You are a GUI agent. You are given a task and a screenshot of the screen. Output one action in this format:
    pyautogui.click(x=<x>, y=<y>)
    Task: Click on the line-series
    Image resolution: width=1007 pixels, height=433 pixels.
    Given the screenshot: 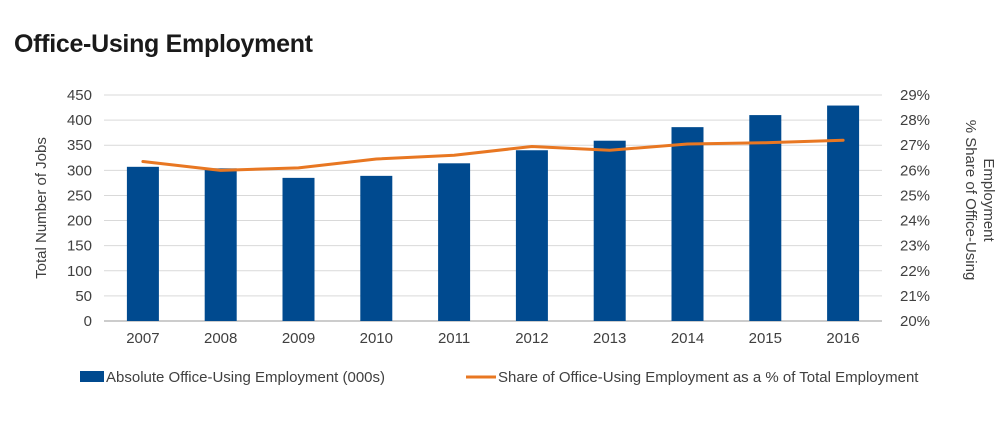 What is the action you would take?
    pyautogui.click(x=493, y=155)
    